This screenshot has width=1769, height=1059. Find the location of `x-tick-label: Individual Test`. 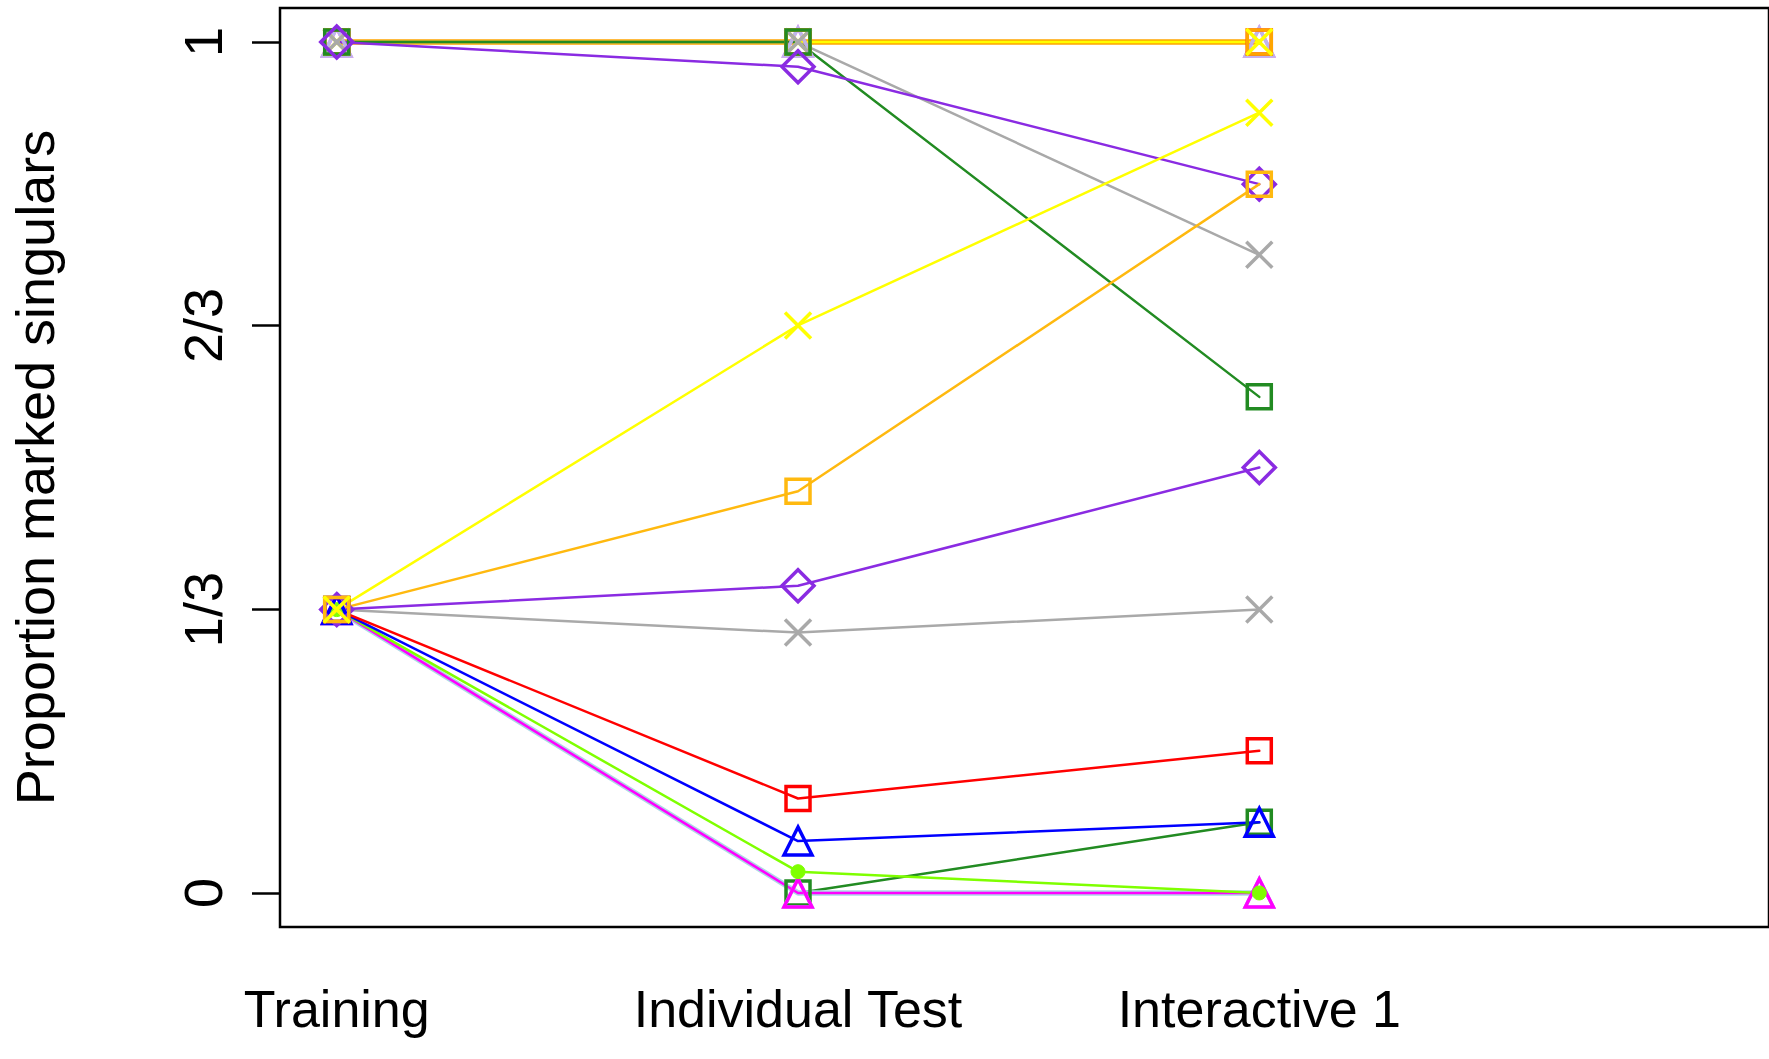

x-tick-label: Individual Test is located at coordinates (798, 1009).